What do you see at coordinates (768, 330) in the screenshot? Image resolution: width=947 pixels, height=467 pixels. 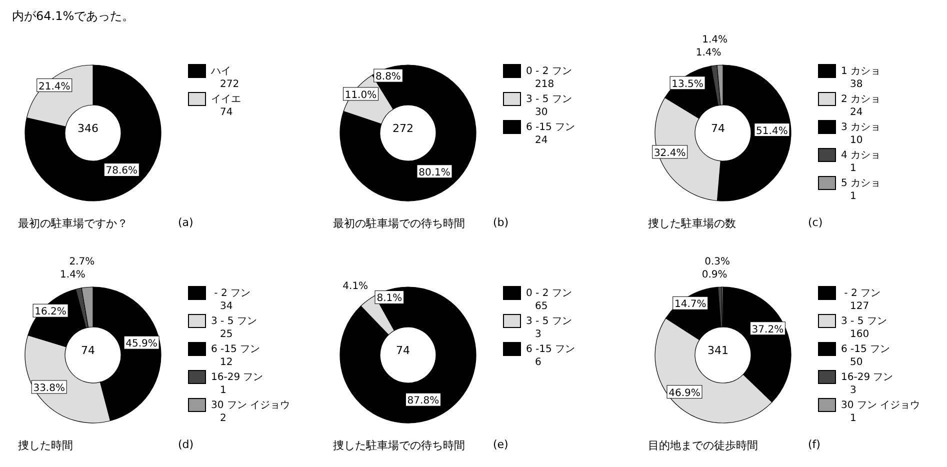 I see `data-label: 37.2%` at bounding box center [768, 330].